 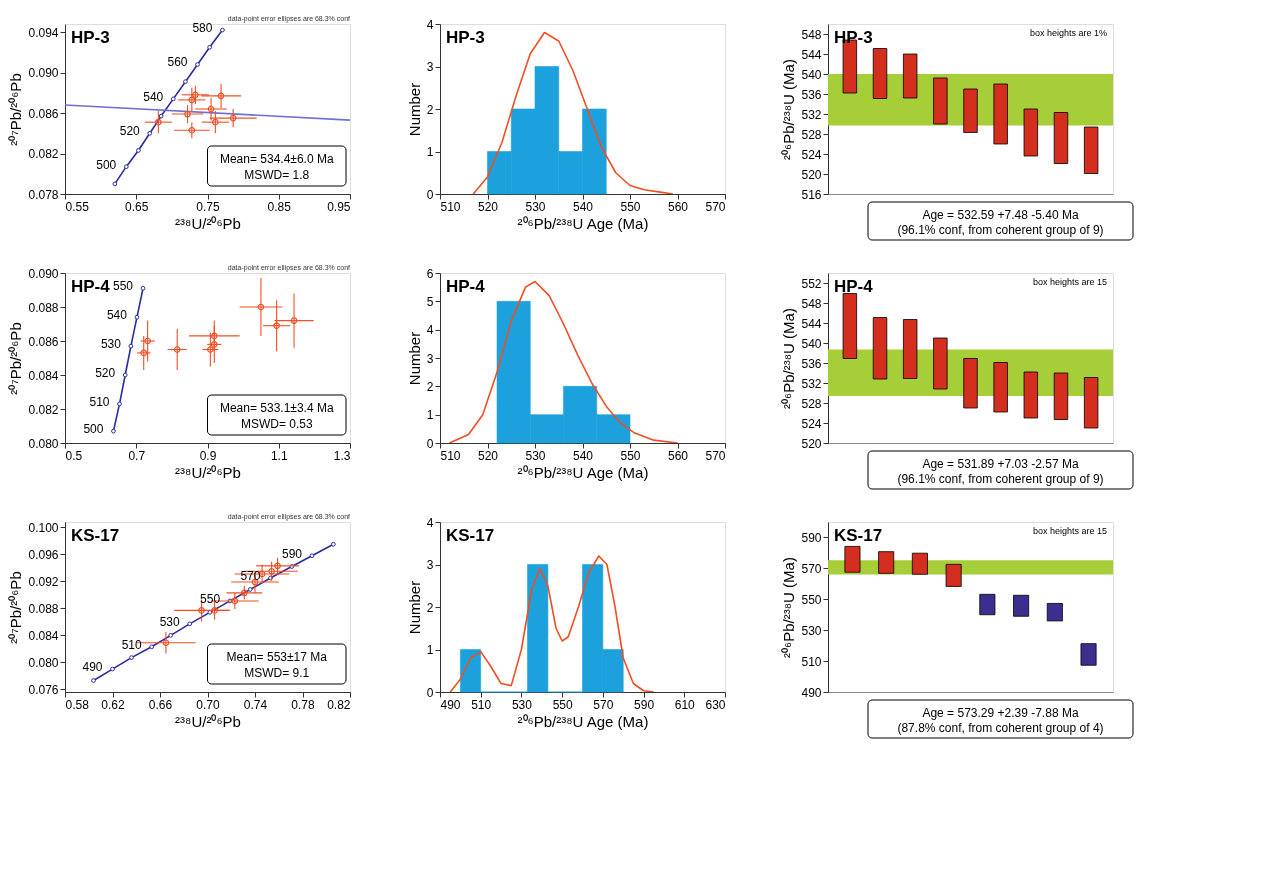 What do you see at coordinates (811, 692) in the screenshot?
I see `y-tick-label: 490` at bounding box center [811, 692].